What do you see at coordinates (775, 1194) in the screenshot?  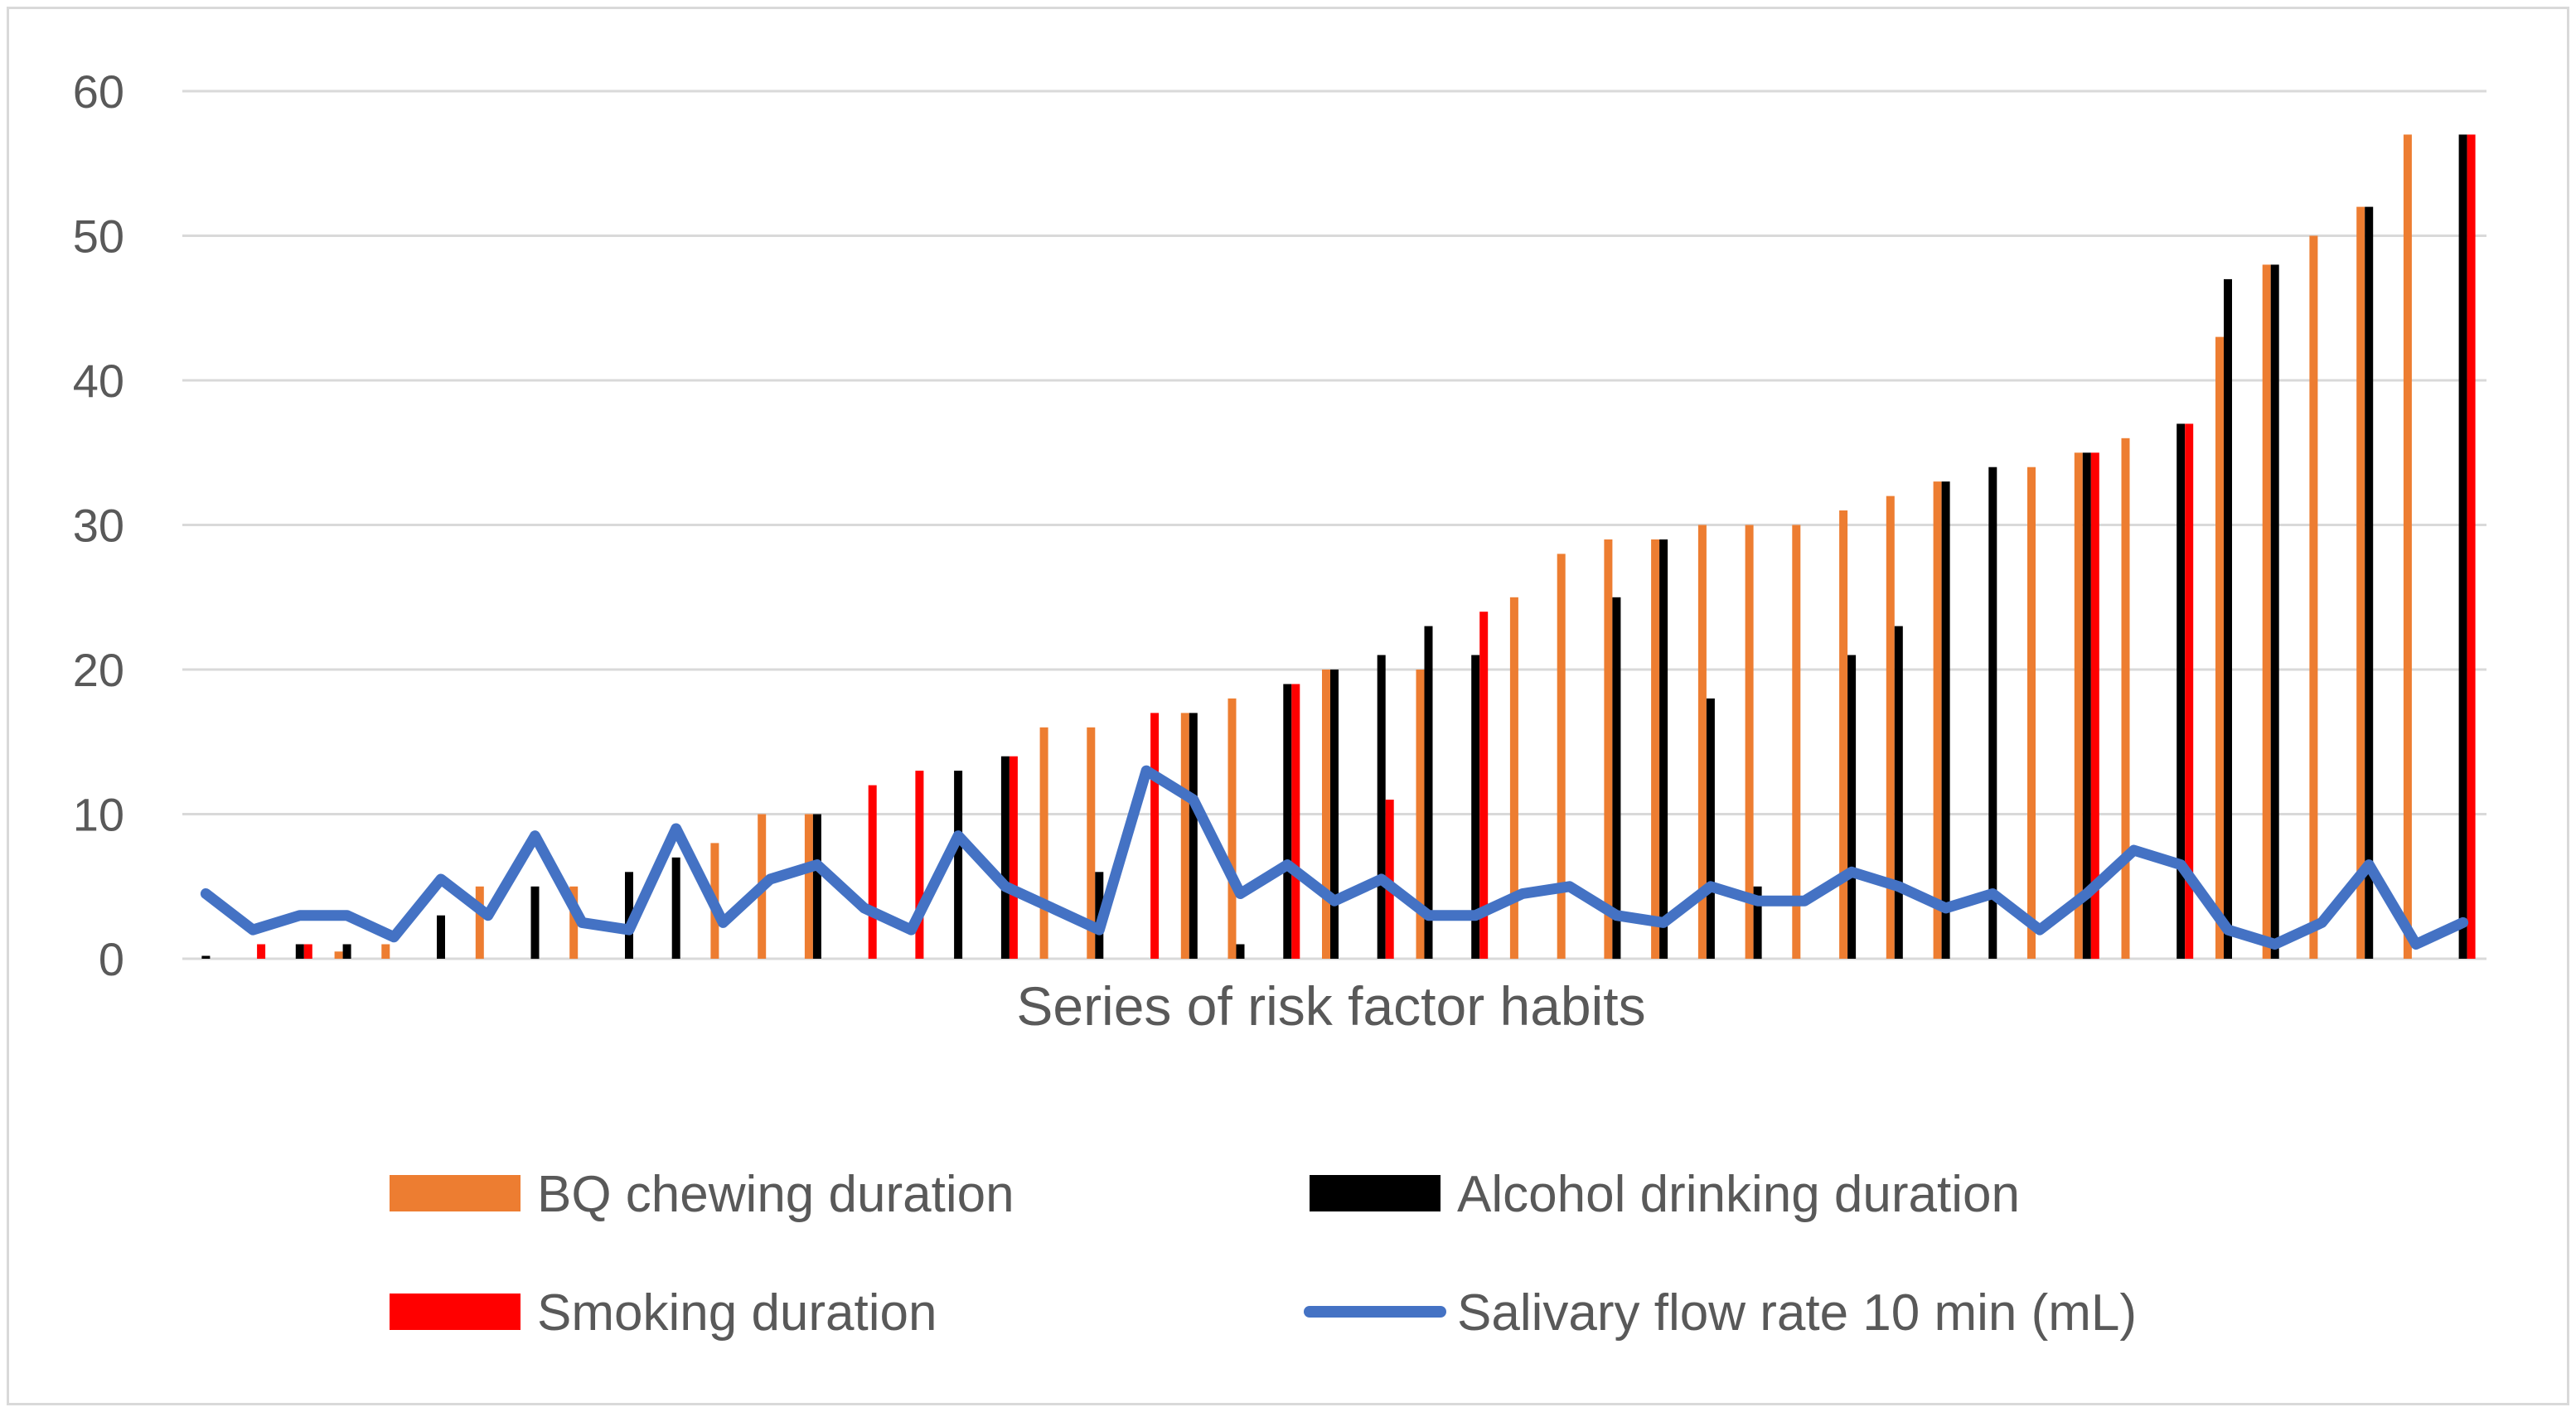 I see `legend-label: BQ chewing duration` at bounding box center [775, 1194].